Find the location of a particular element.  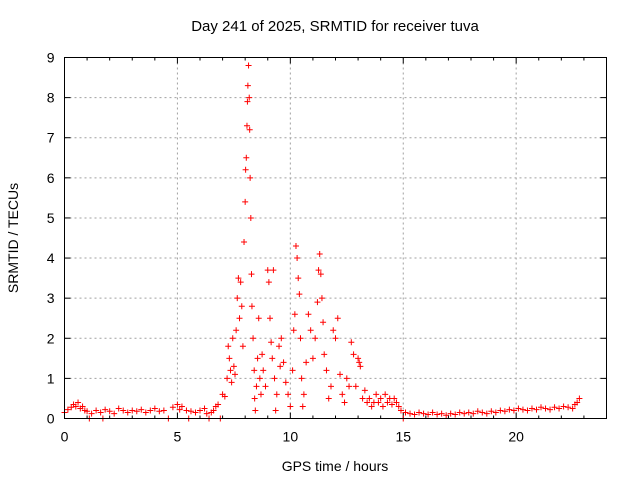

x-tick-label: 20 is located at coordinates (516, 437).